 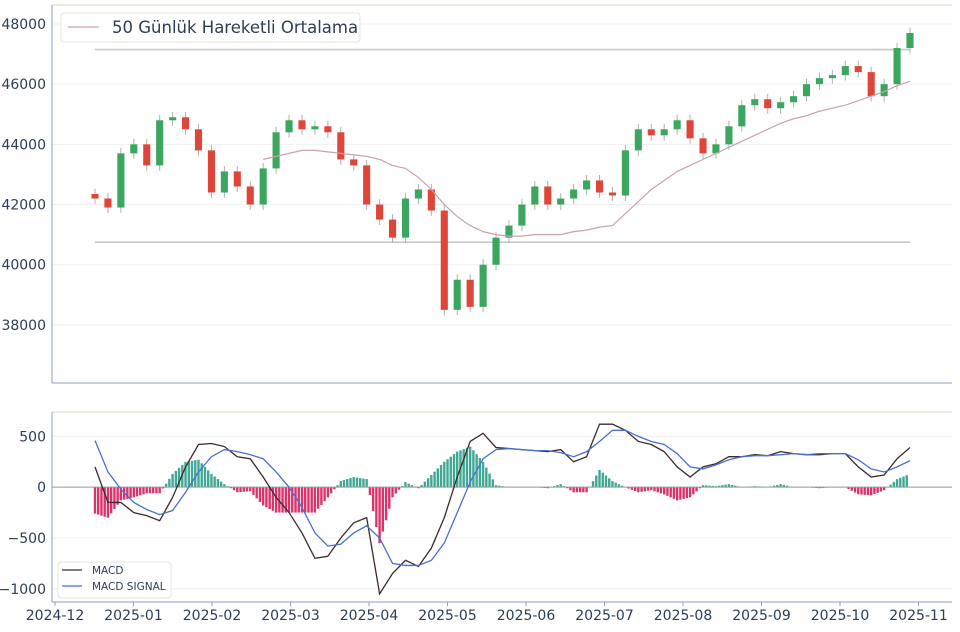 What do you see at coordinates (447, 616) in the screenshot?
I see `xtick-label: 2025-05` at bounding box center [447, 616].